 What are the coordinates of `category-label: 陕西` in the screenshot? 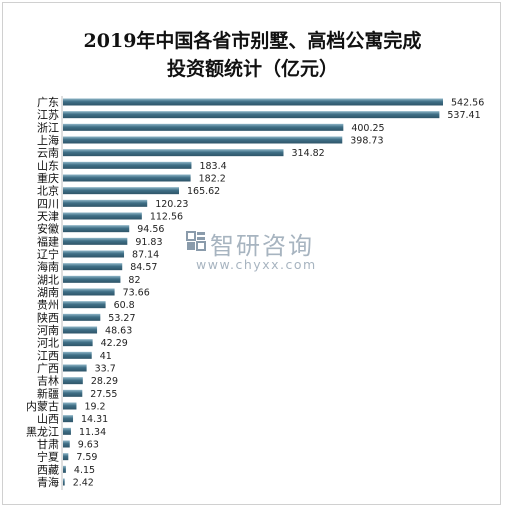 It's located at (48, 317).